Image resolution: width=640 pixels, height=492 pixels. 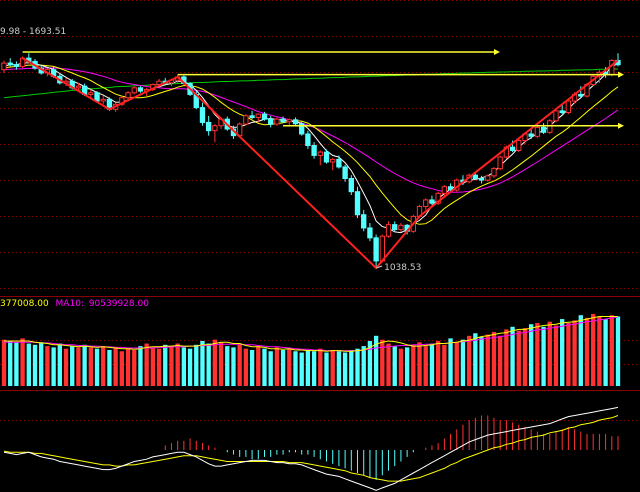 What do you see at coordinates (70, 304) in the screenshot?
I see `volume-ma10-name: MA10:` at bounding box center [70, 304].